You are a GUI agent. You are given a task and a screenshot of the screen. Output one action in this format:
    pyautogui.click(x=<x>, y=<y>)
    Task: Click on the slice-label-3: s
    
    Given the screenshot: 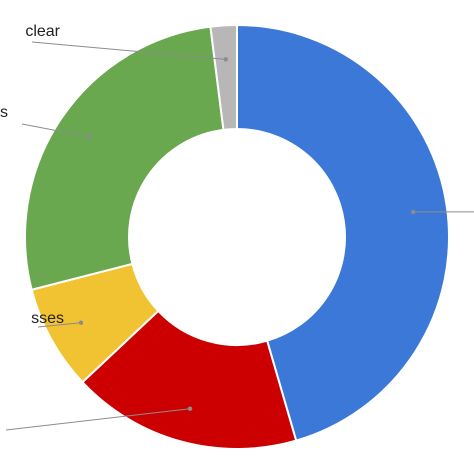 What is the action you would take?
    pyautogui.click(x=4, y=112)
    